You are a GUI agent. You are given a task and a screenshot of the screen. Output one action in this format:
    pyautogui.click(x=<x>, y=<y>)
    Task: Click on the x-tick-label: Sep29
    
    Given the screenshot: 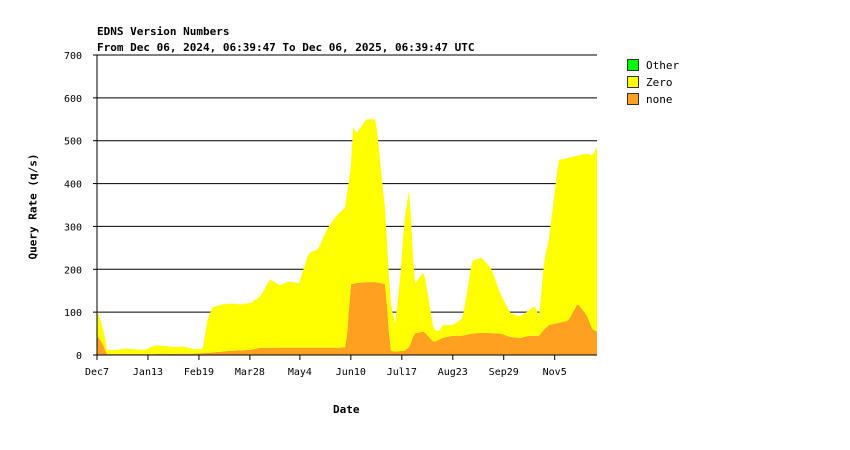 What is the action you would take?
    pyautogui.click(x=504, y=372)
    